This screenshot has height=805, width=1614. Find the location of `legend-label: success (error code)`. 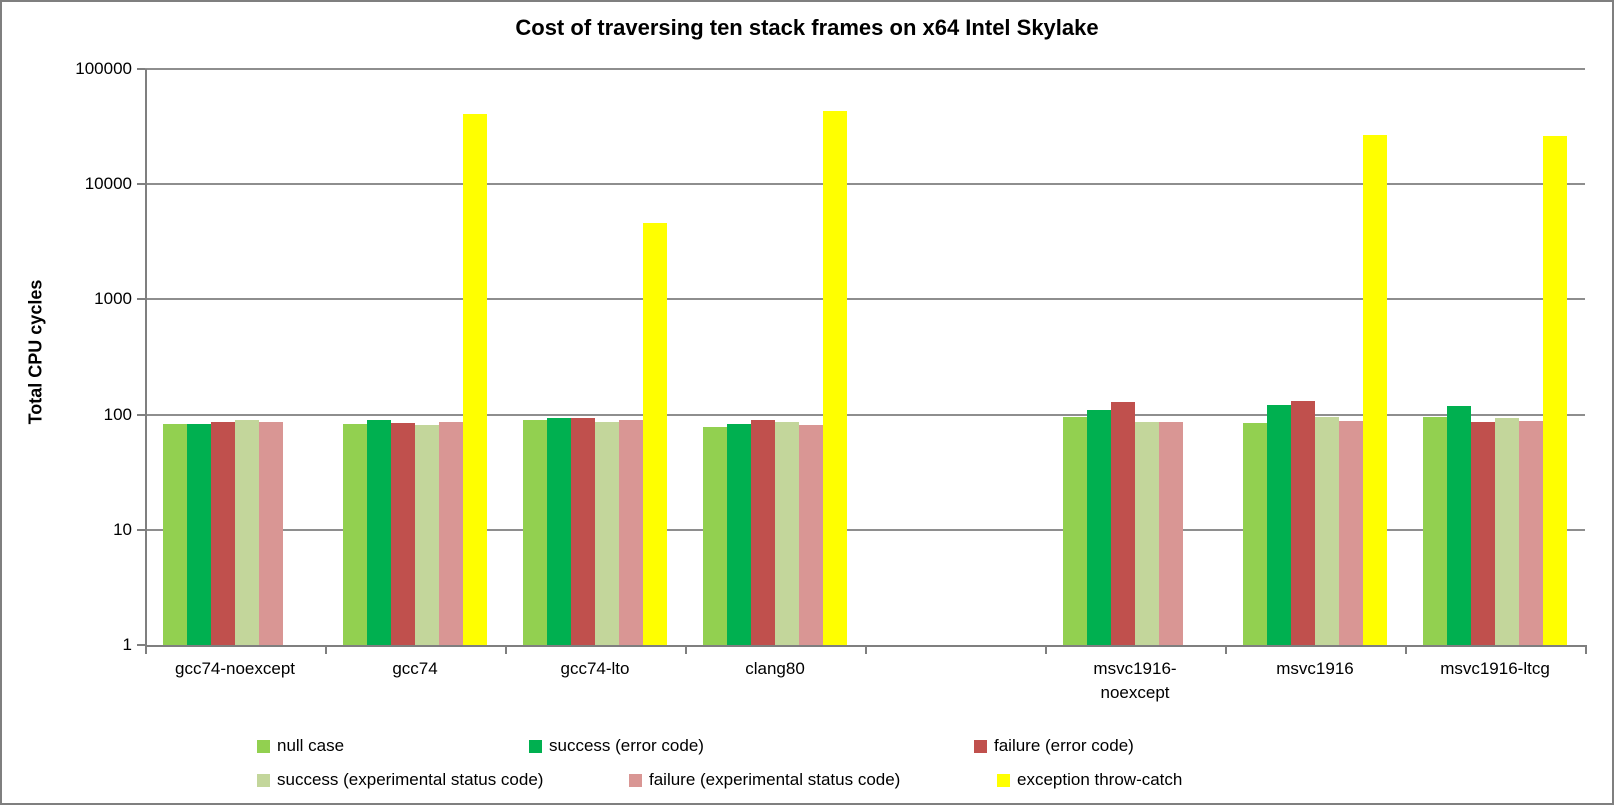

legend-label: success (error code) is located at coordinates (626, 745).